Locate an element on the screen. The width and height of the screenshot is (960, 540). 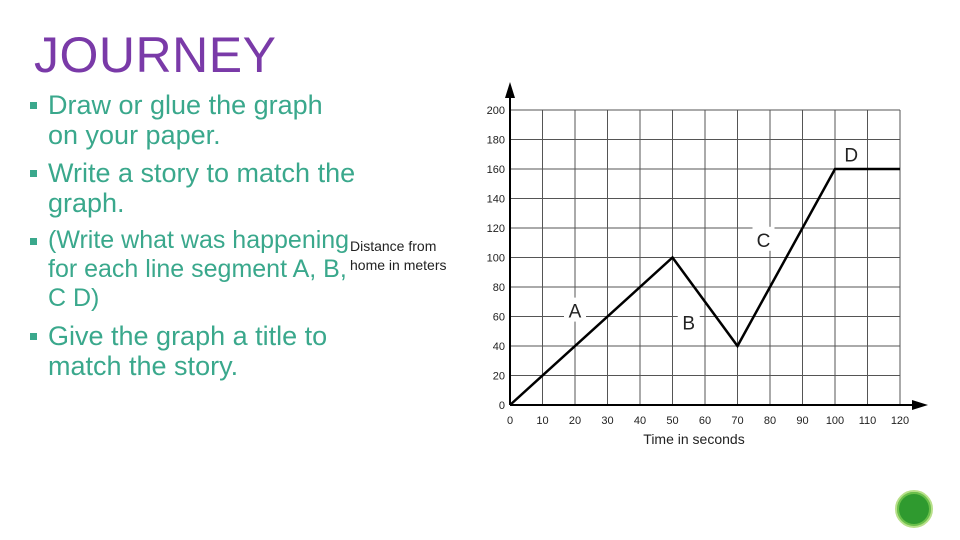
x-tick-label: 60 is located at coordinates (705, 421).